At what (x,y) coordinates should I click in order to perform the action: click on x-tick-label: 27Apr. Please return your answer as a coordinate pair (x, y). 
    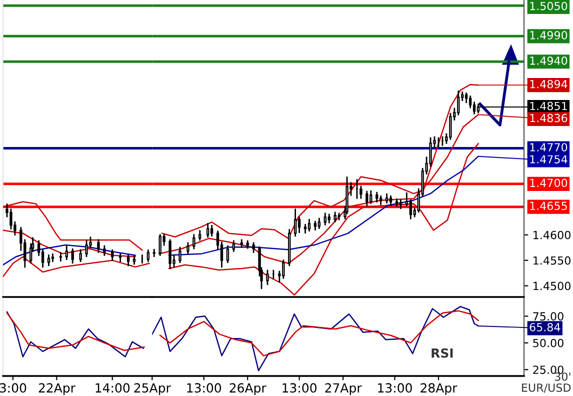
    Looking at the image, I should click on (343, 389).